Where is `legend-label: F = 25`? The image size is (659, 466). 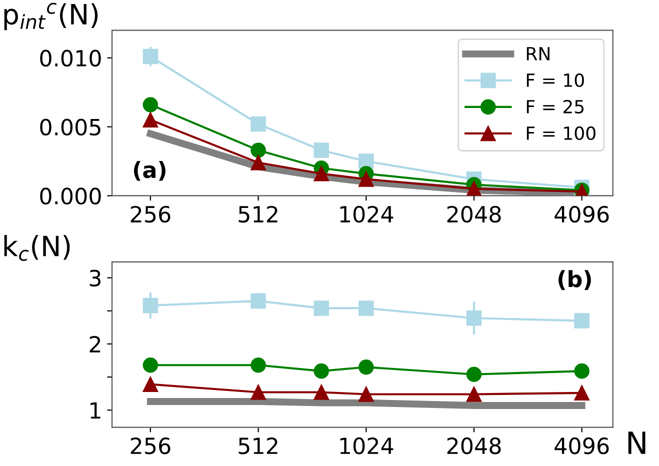
legend-label: F = 25 is located at coordinates (555, 107).